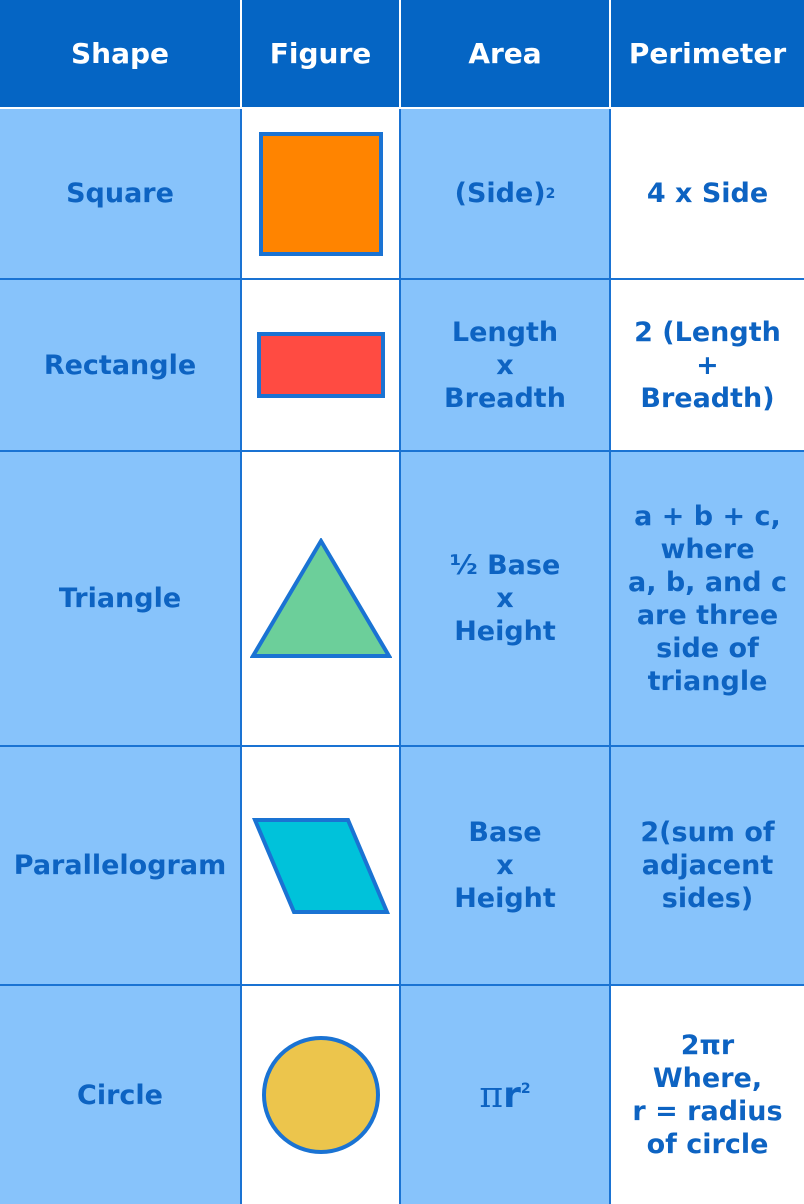 The image size is (804, 1204). What do you see at coordinates (121, 54) in the screenshot?
I see `header-shape: Shape` at bounding box center [121, 54].